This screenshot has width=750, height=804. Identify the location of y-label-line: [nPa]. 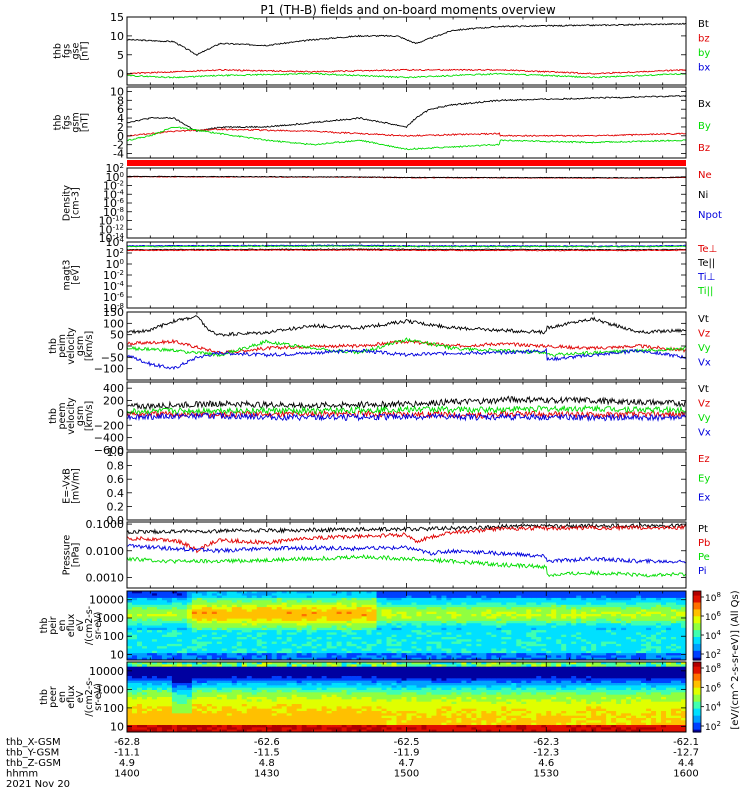
(76, 555).